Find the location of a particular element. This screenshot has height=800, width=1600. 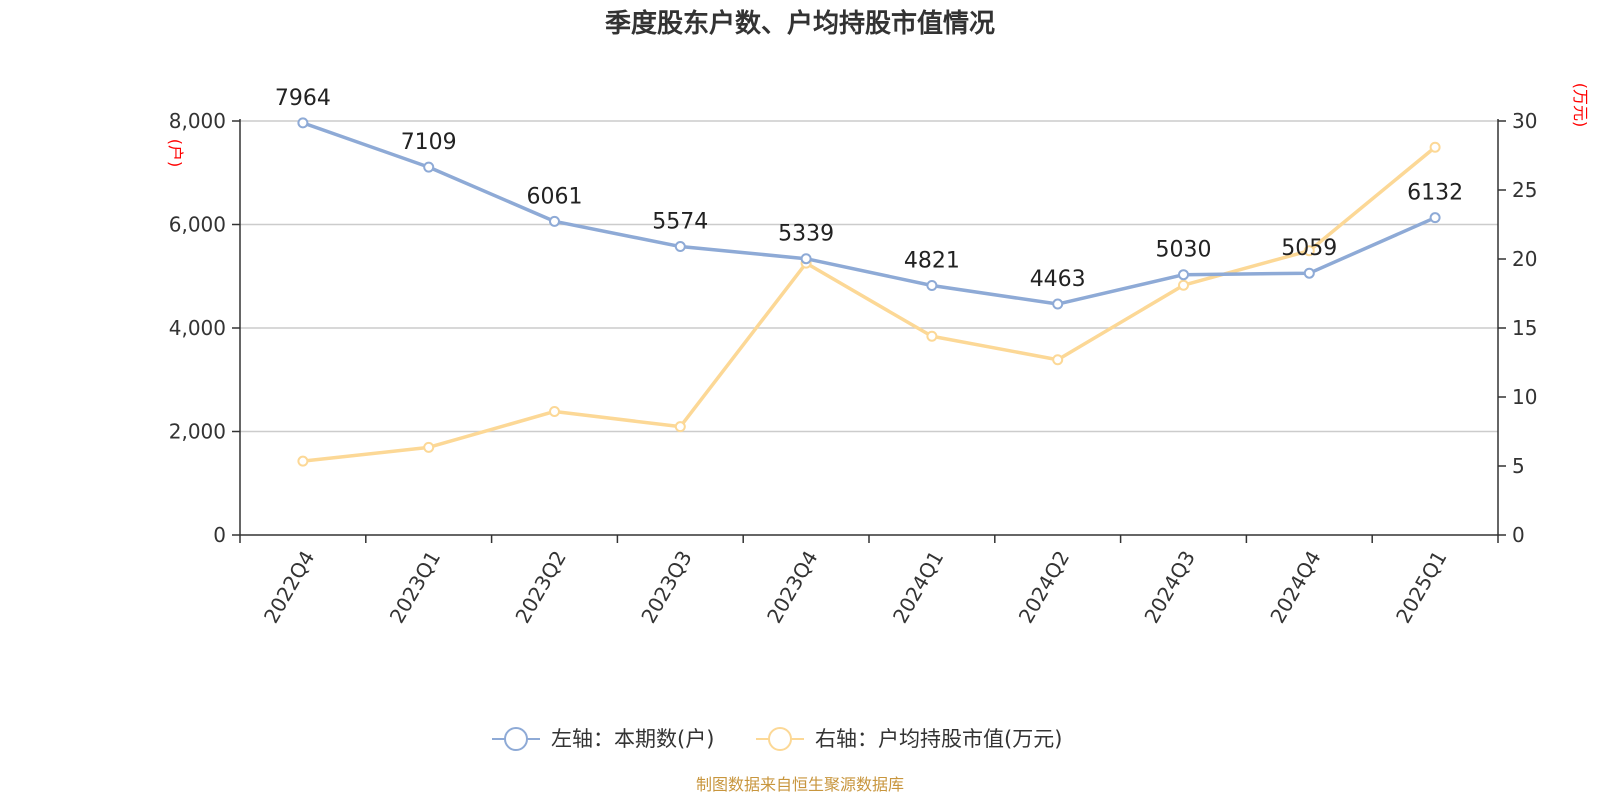

legend-label-left: 左轴：本期数(户) is located at coordinates (632, 739).